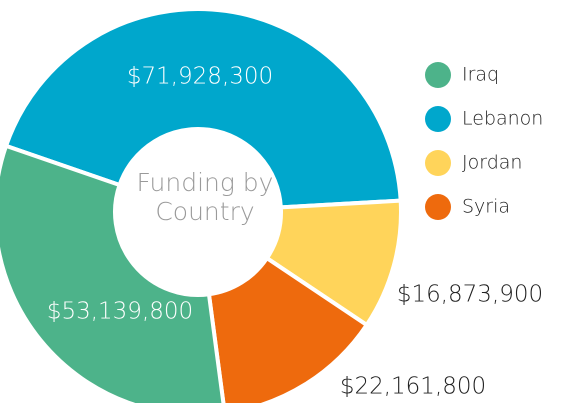  I want to click on legend-label: Syria, so click(486, 207).